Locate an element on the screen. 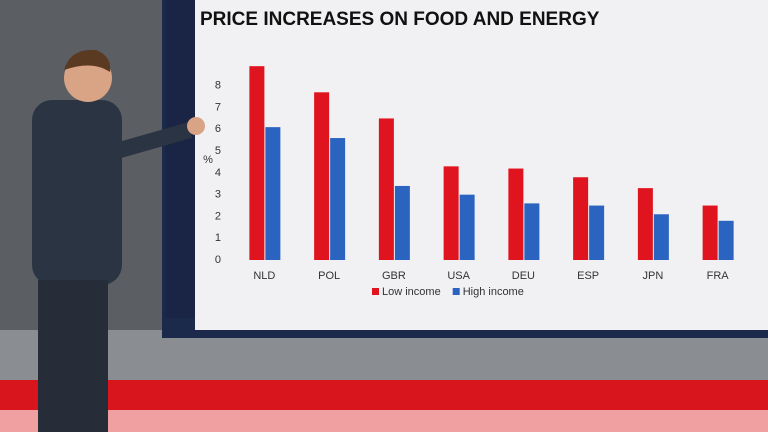  presenter-hand is located at coordinates (196, 126).